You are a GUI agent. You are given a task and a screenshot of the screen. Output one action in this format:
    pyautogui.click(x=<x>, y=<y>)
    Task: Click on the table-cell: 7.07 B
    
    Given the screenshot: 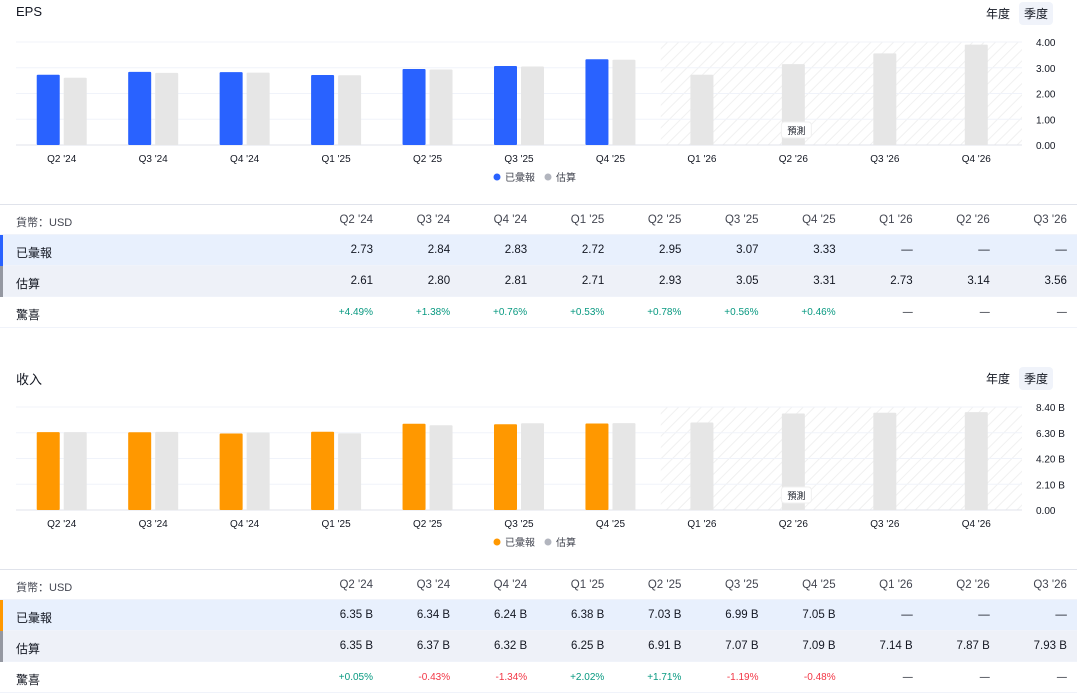 What is the action you would take?
    pyautogui.click(x=742, y=646)
    